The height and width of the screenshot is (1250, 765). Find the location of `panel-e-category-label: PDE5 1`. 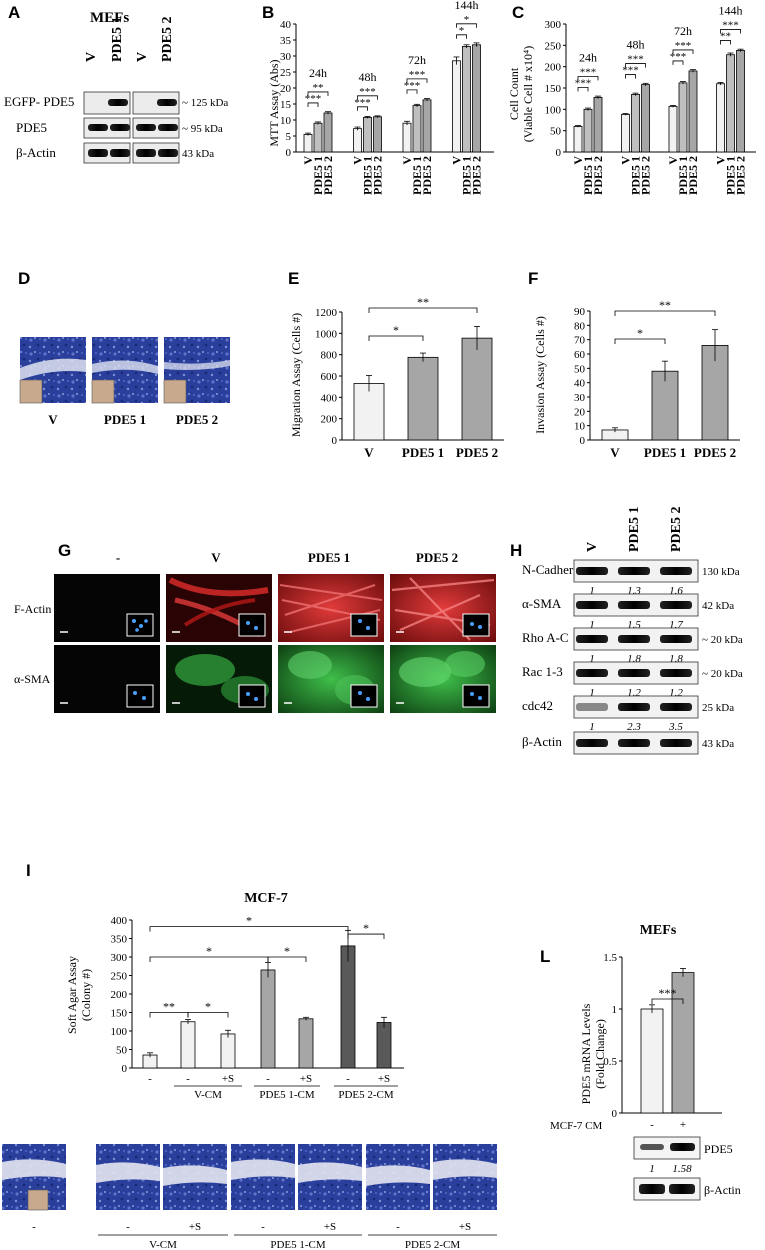

panel-e-category-label: PDE5 1 is located at coordinates (423, 452).